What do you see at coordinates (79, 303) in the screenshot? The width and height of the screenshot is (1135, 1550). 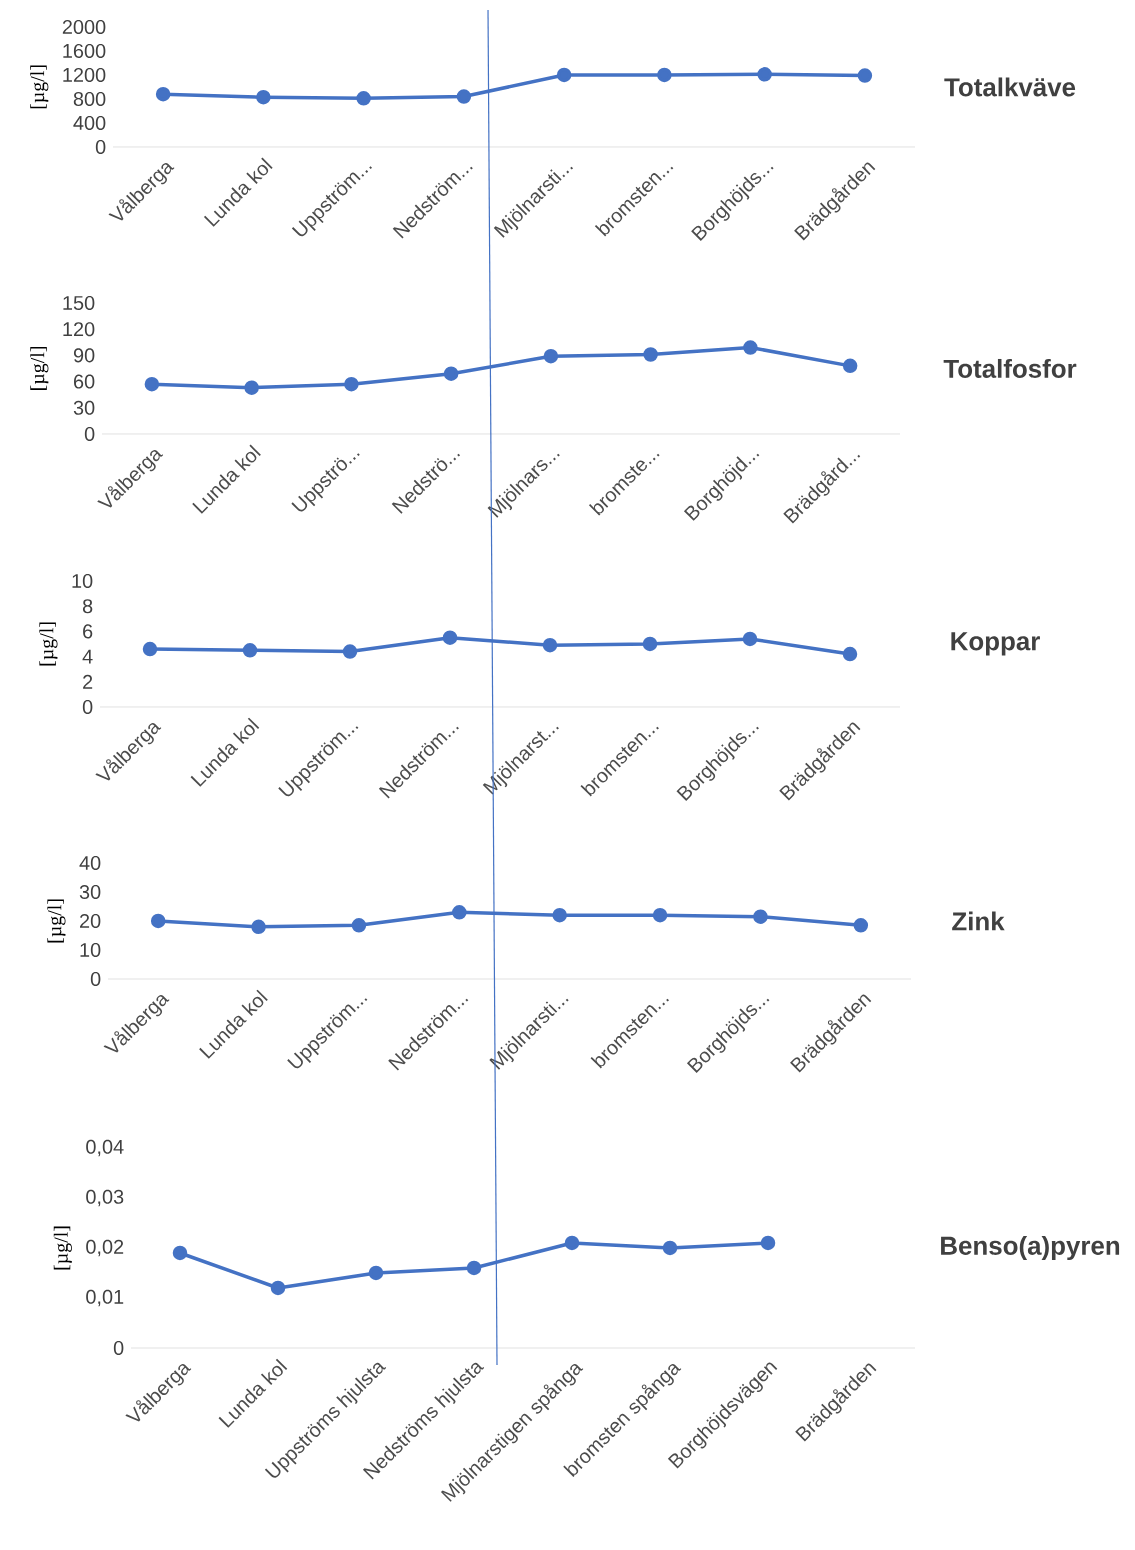 I see `y-tick-label: 150` at bounding box center [79, 303].